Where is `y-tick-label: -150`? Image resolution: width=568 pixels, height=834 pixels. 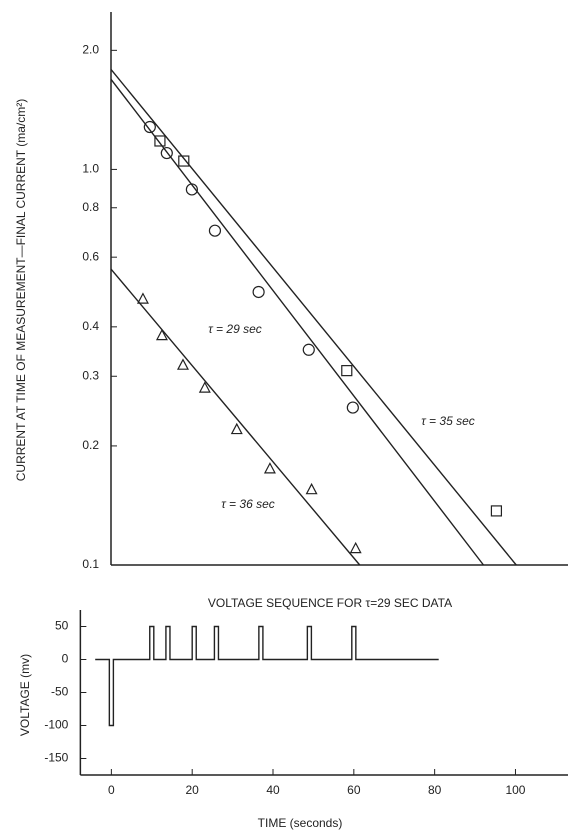 y-tick-label: -150 is located at coordinates (56, 758).